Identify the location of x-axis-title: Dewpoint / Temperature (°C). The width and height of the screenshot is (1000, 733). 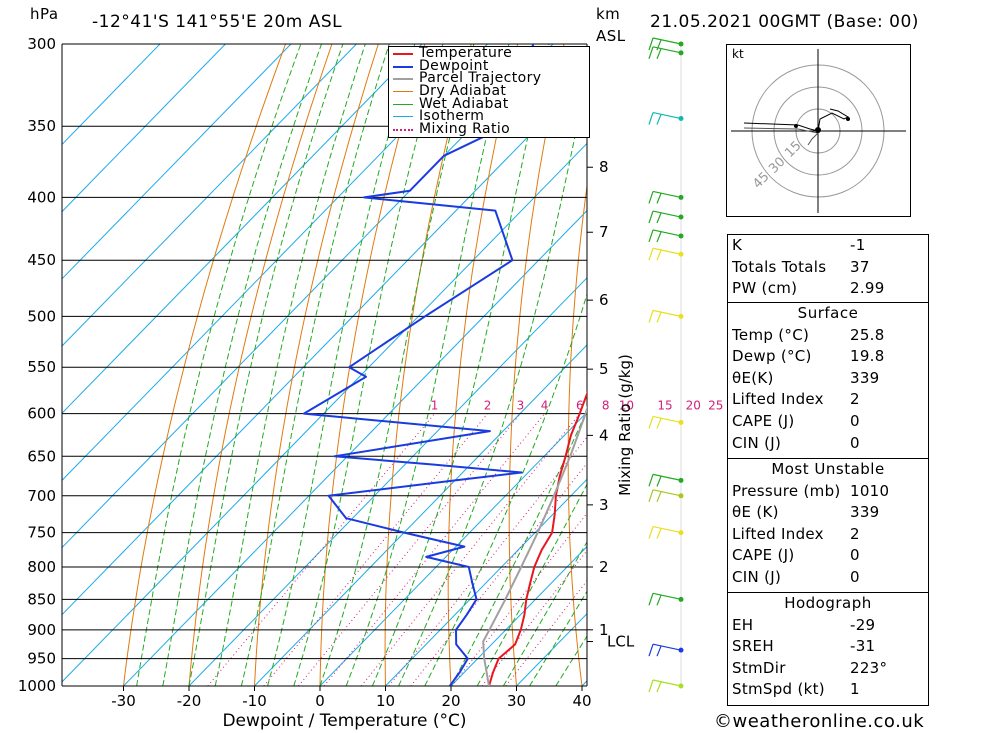
(344, 721).